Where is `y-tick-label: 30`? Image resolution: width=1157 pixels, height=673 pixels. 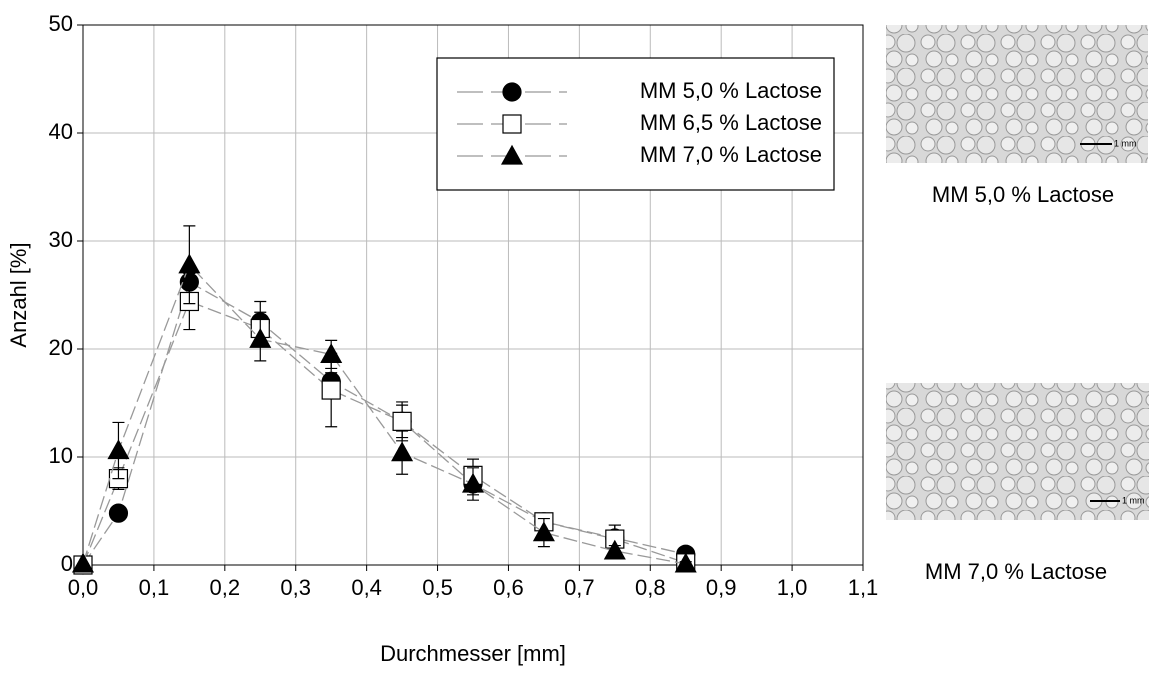 y-tick-label: 30 is located at coordinates (61, 239).